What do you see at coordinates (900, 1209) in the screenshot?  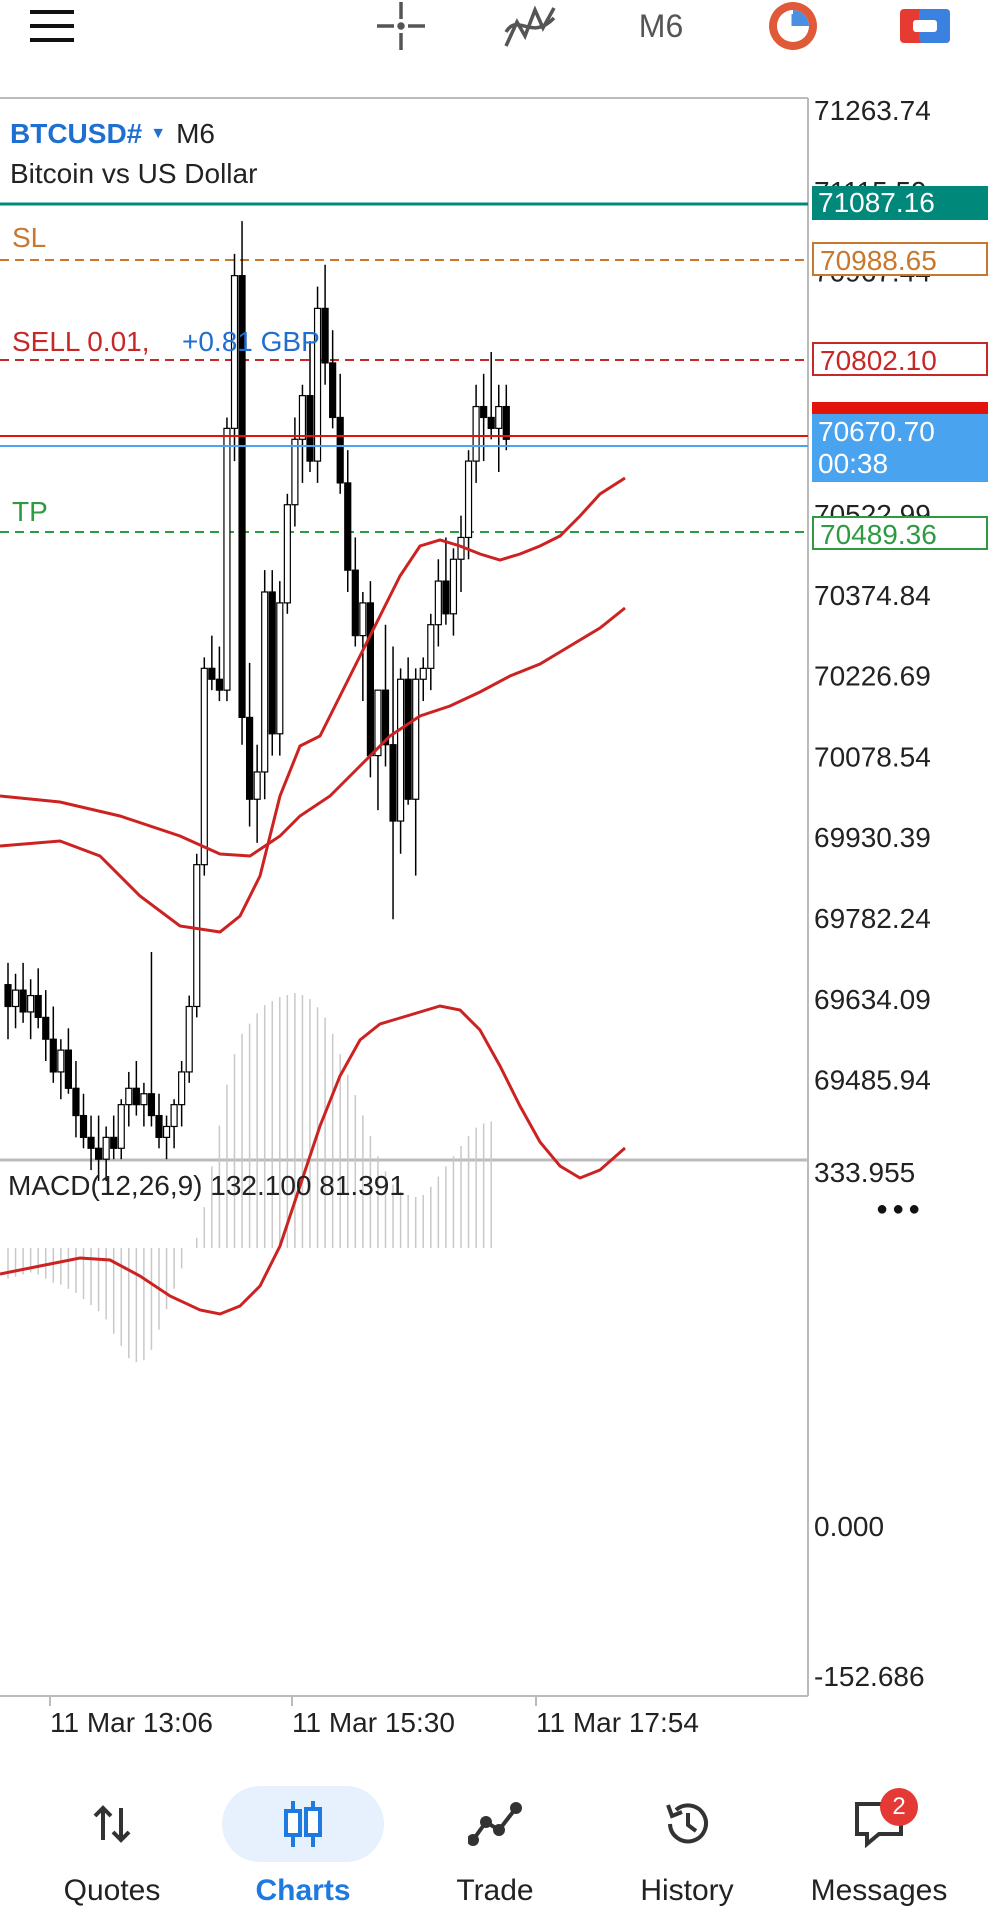 I see `more-options-icon: ●●●` at bounding box center [900, 1209].